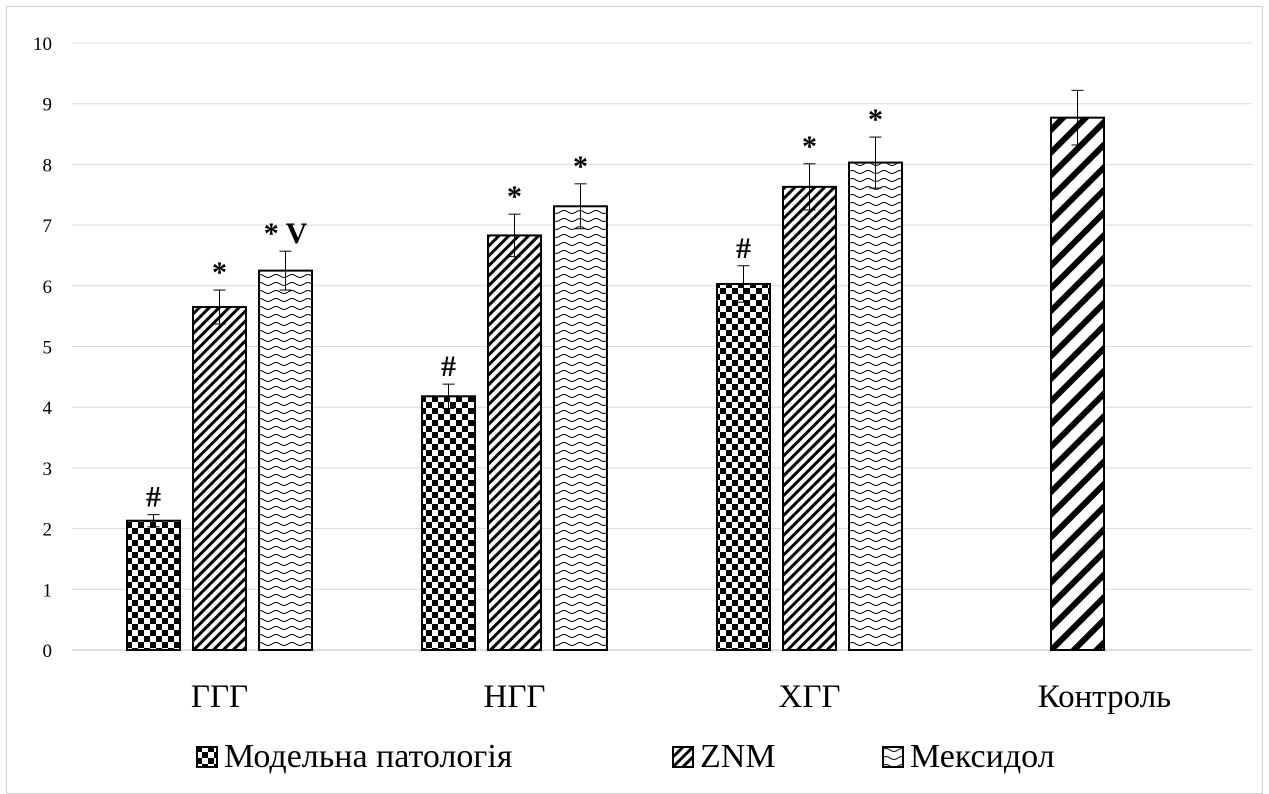 This screenshot has width=1269, height=794. What do you see at coordinates (48, 651) in the screenshot?
I see `y-tick-label: 0` at bounding box center [48, 651].